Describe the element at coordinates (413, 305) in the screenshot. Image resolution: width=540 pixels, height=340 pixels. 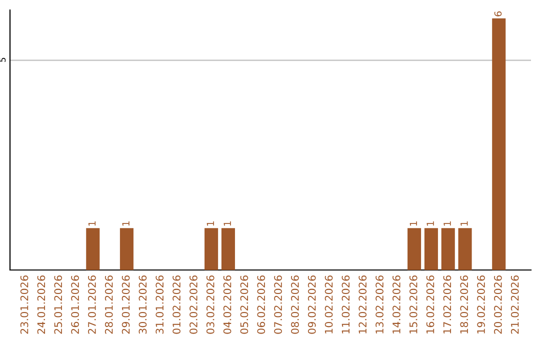
I see `x-tick-label: 15.02.2026` at that location.